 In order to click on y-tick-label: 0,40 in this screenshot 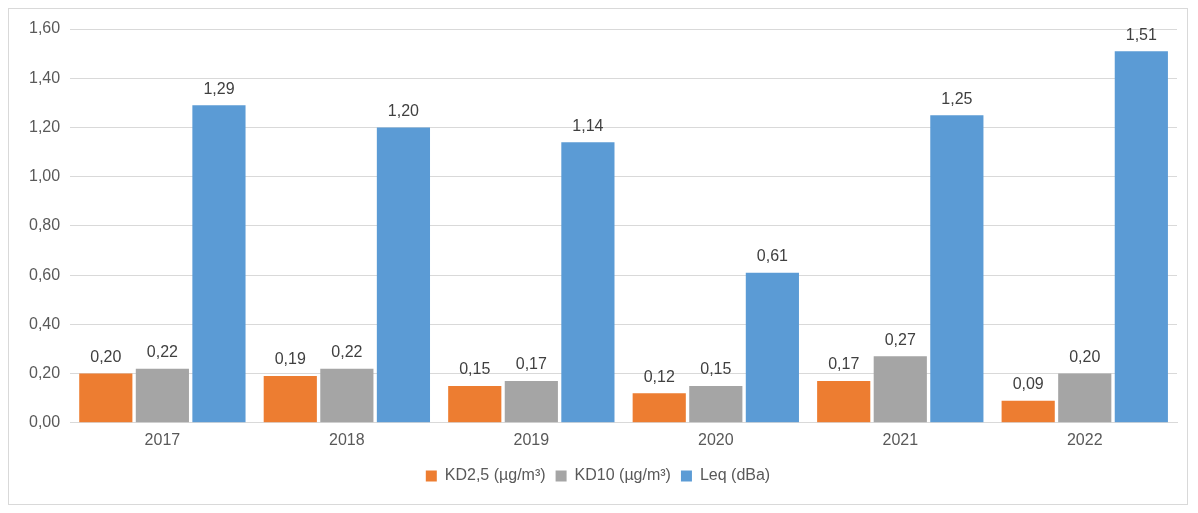, I will do `click(45, 323)`.